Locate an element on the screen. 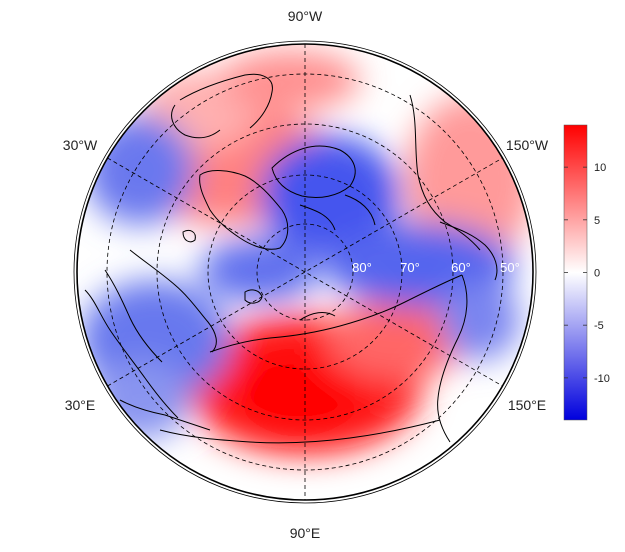 The height and width of the screenshot is (552, 625). colorbar-tick-label: 5 is located at coordinates (597, 221).